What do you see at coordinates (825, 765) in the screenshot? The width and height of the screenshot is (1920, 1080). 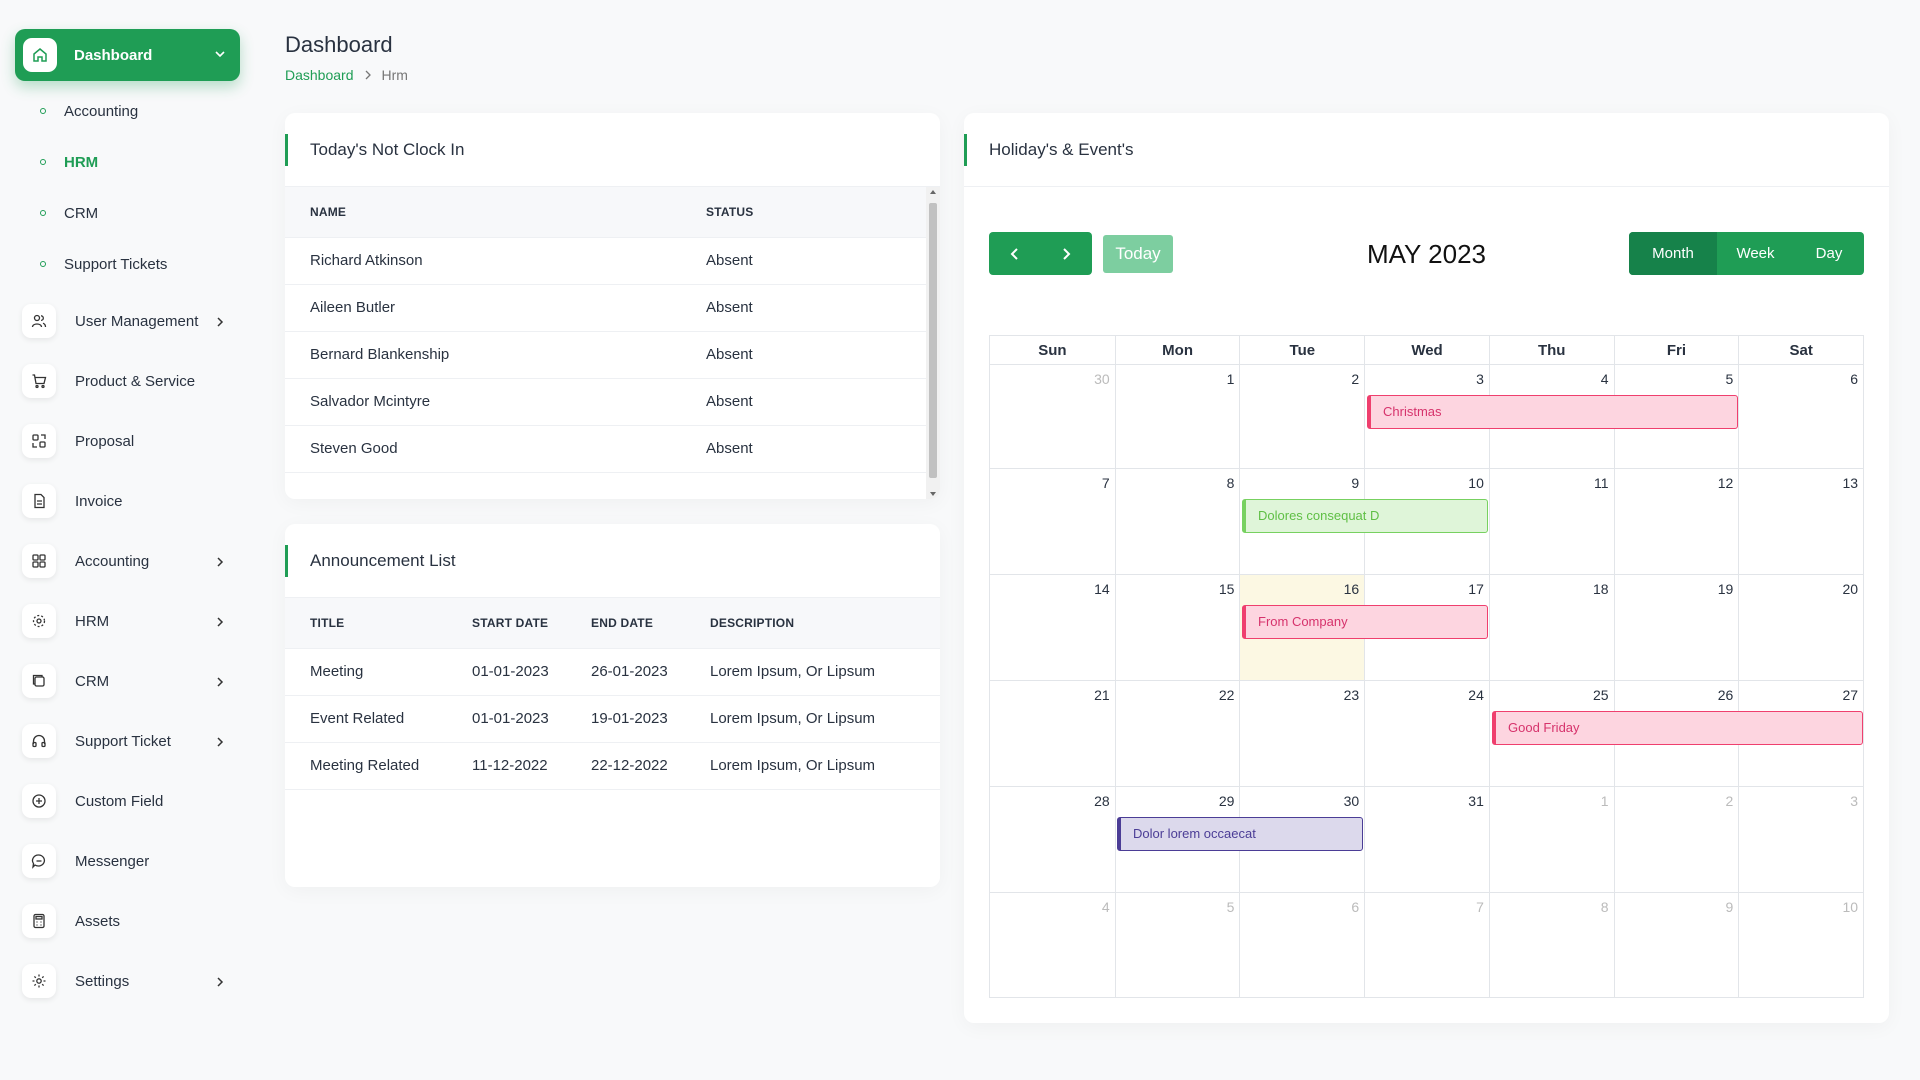 I see `announcement-description: Lorem Ipsum, Or Lipsum` at bounding box center [825, 765].